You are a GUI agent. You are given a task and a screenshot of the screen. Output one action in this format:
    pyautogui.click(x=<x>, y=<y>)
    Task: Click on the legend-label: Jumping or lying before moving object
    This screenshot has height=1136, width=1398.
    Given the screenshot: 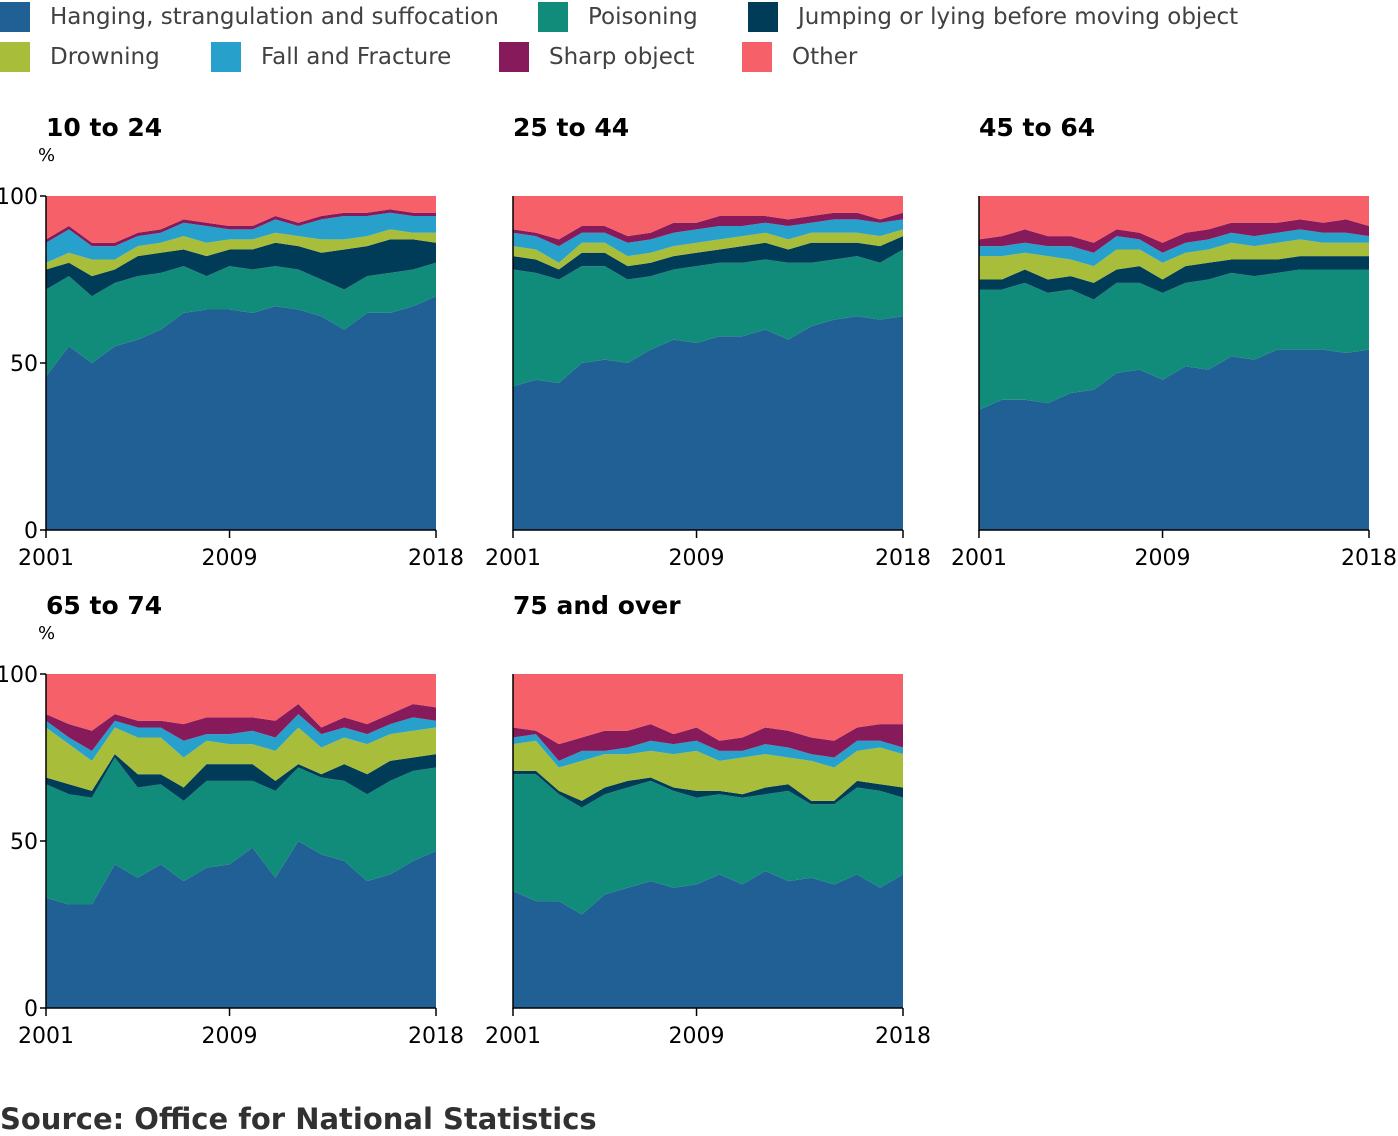 What is the action you would take?
    pyautogui.click(x=1018, y=17)
    